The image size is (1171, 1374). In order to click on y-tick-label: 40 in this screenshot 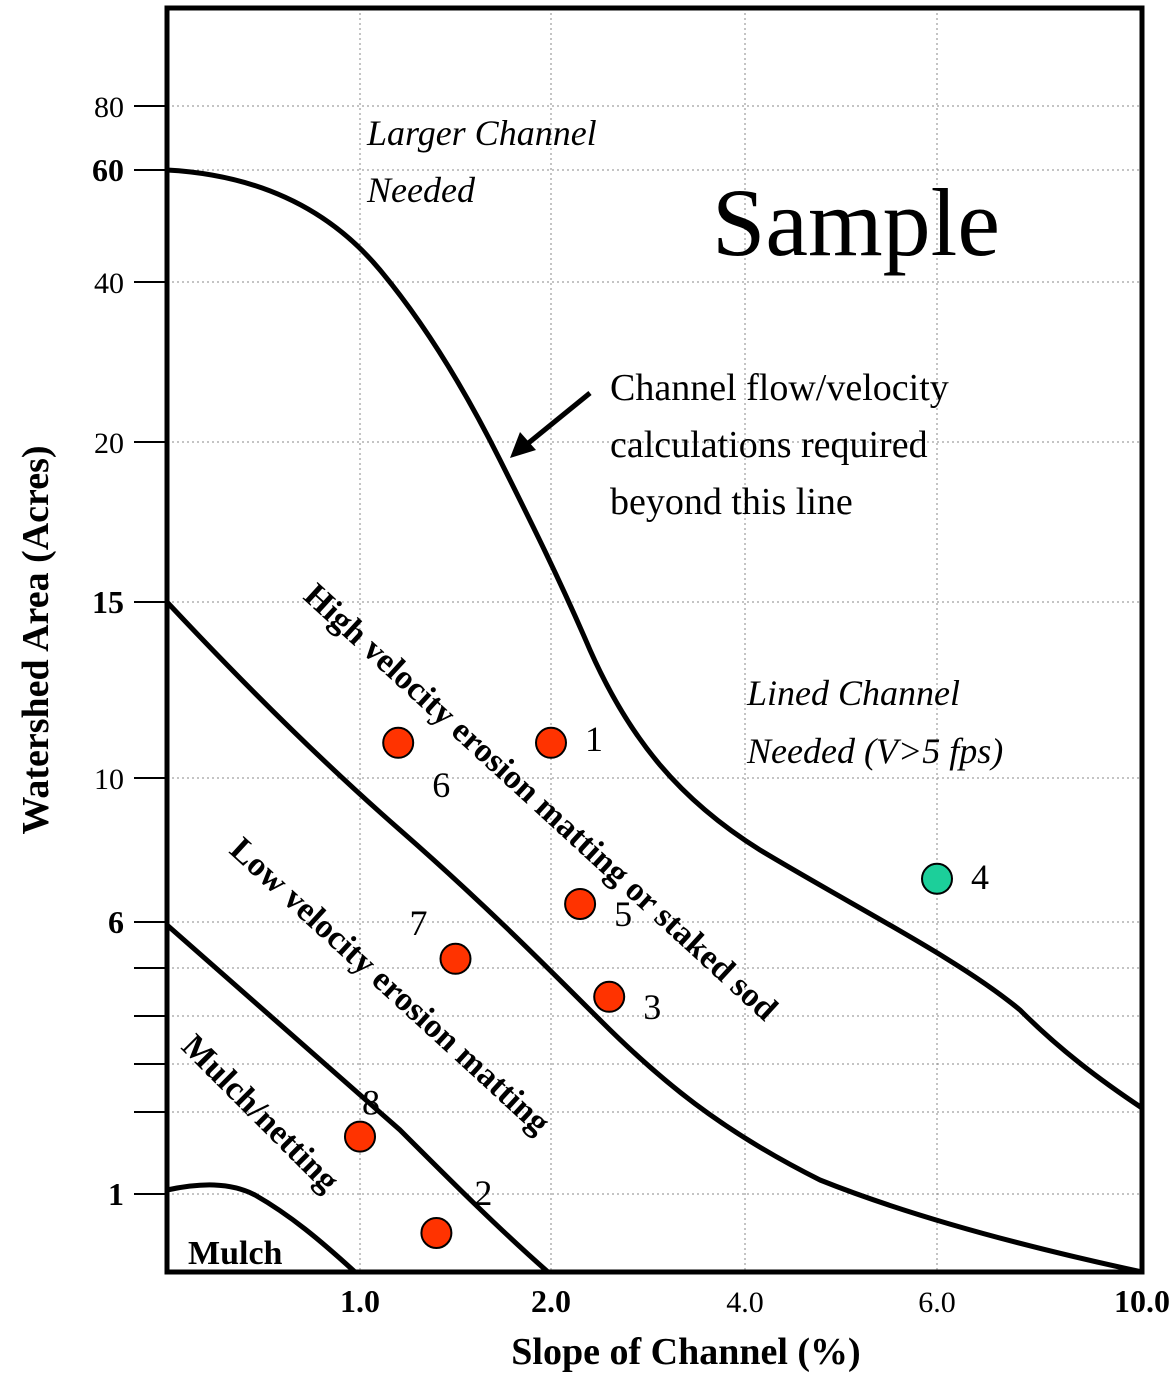, I will do `click(109, 283)`.